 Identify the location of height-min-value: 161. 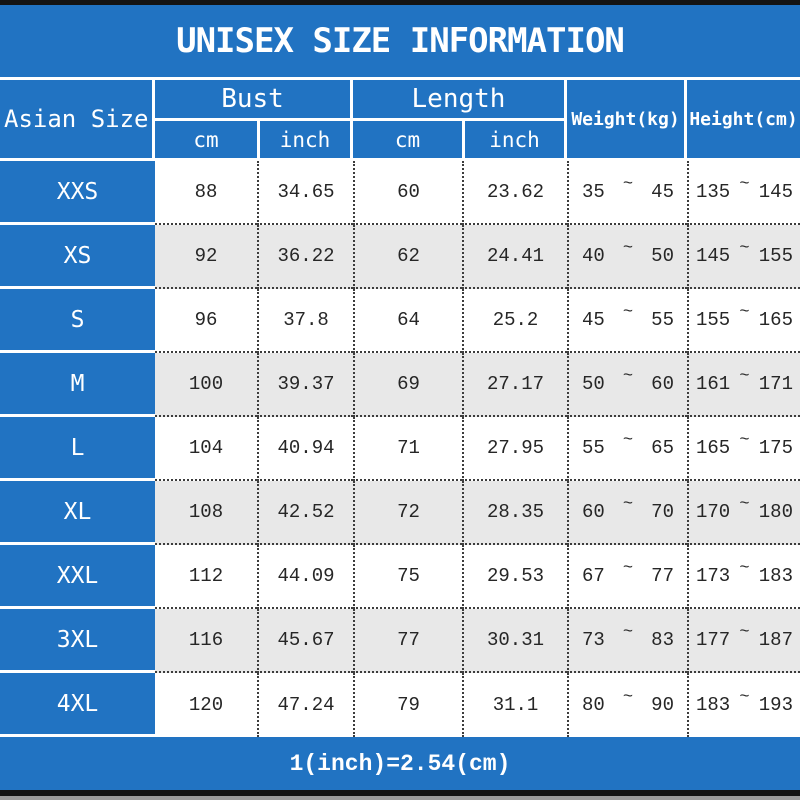
(713, 384).